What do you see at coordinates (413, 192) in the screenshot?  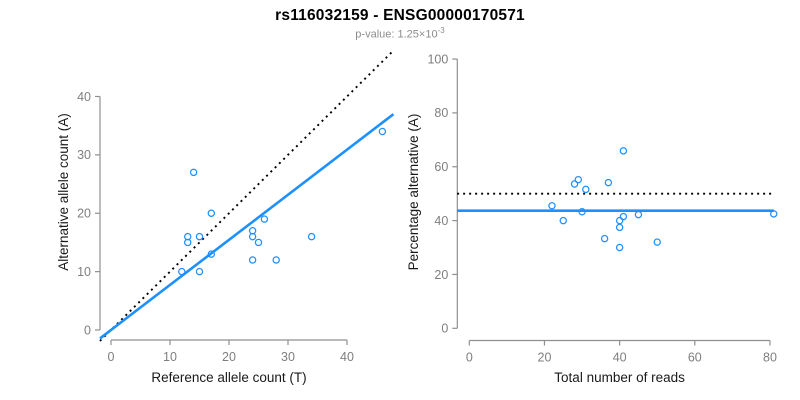 I see `y-axis-title: Percentage alternative (A)` at bounding box center [413, 192].